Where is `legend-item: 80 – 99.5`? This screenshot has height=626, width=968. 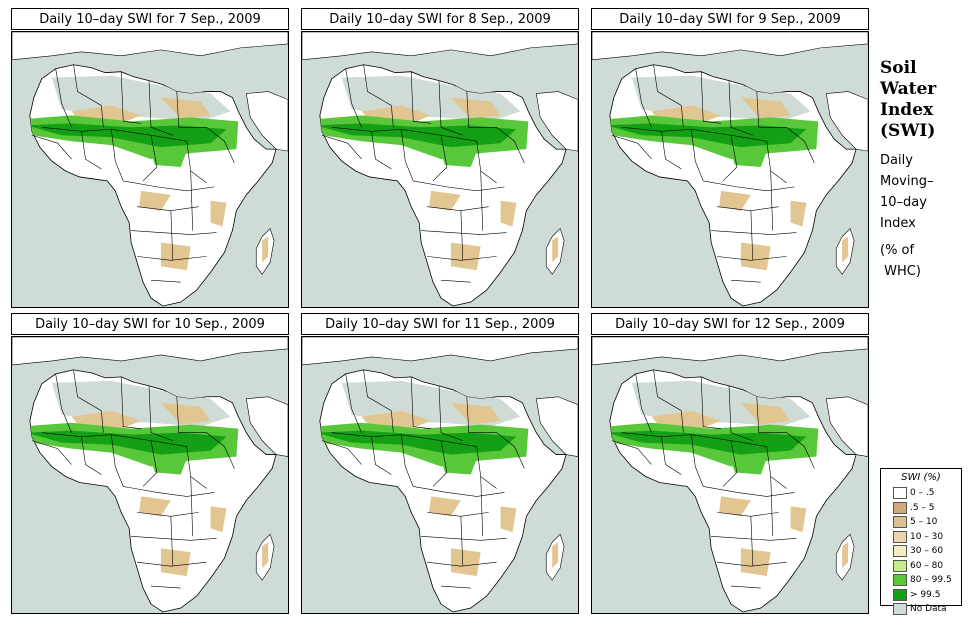 legend-item: 80 – 99.5 is located at coordinates (921, 580).